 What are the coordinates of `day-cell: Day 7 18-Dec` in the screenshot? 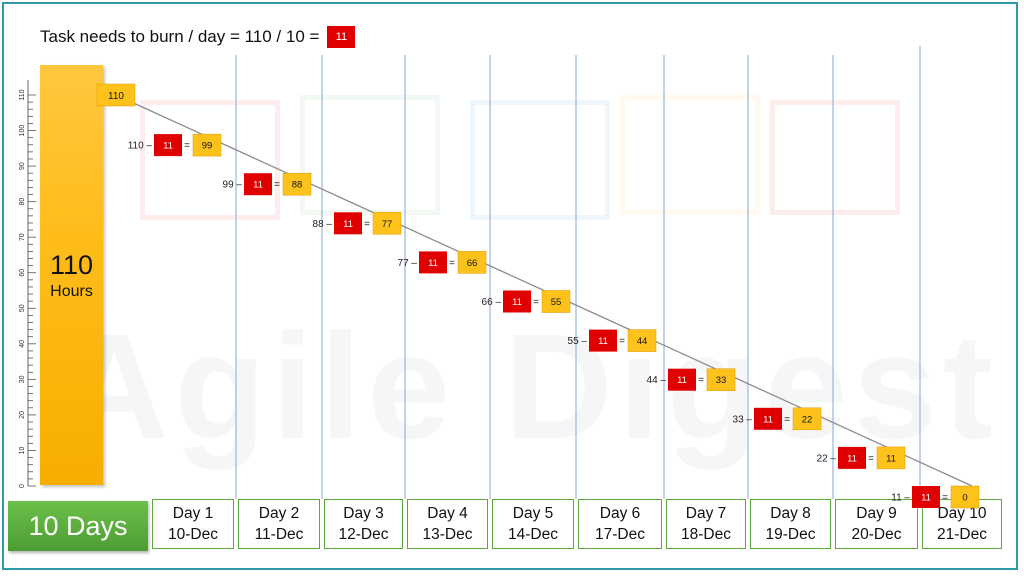 It's located at (706, 524).